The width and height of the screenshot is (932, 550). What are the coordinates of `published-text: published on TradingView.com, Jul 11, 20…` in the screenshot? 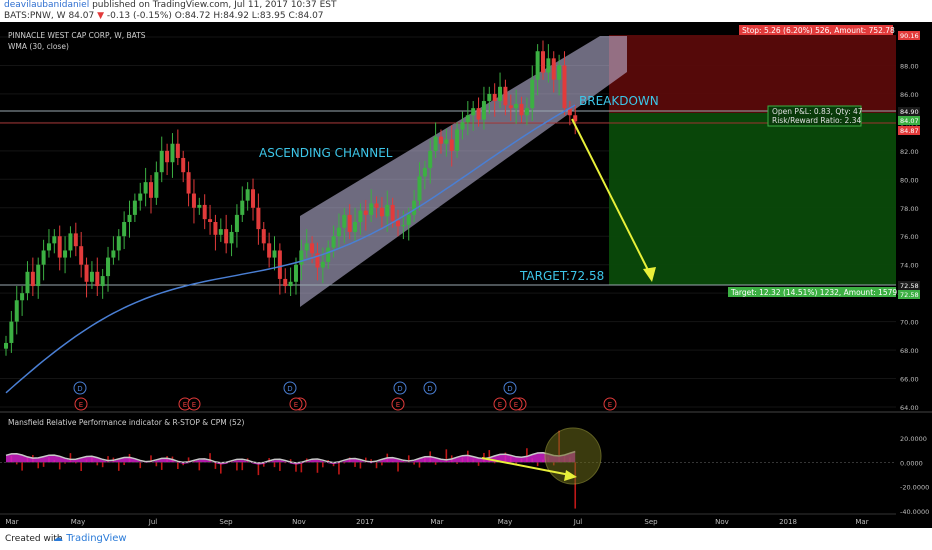 It's located at (214, 5).